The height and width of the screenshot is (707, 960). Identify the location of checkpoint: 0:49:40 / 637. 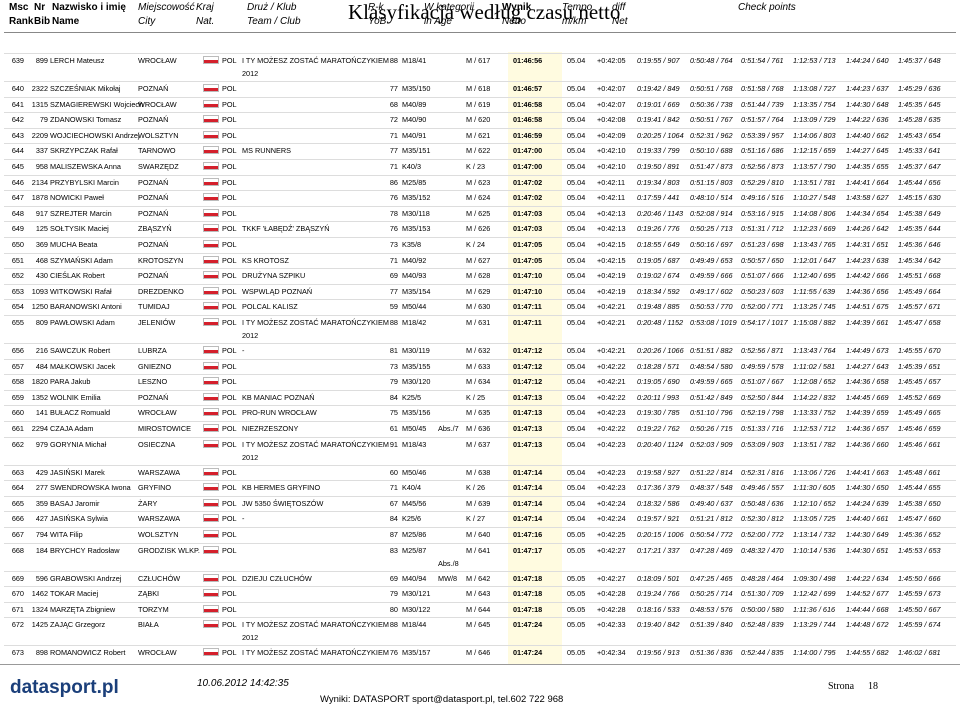
(711, 503).